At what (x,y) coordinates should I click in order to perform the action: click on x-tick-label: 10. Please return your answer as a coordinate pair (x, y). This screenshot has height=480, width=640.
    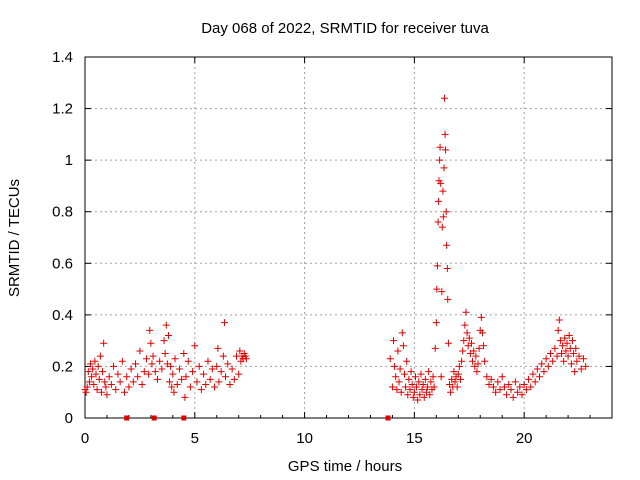
    Looking at the image, I should click on (304, 438).